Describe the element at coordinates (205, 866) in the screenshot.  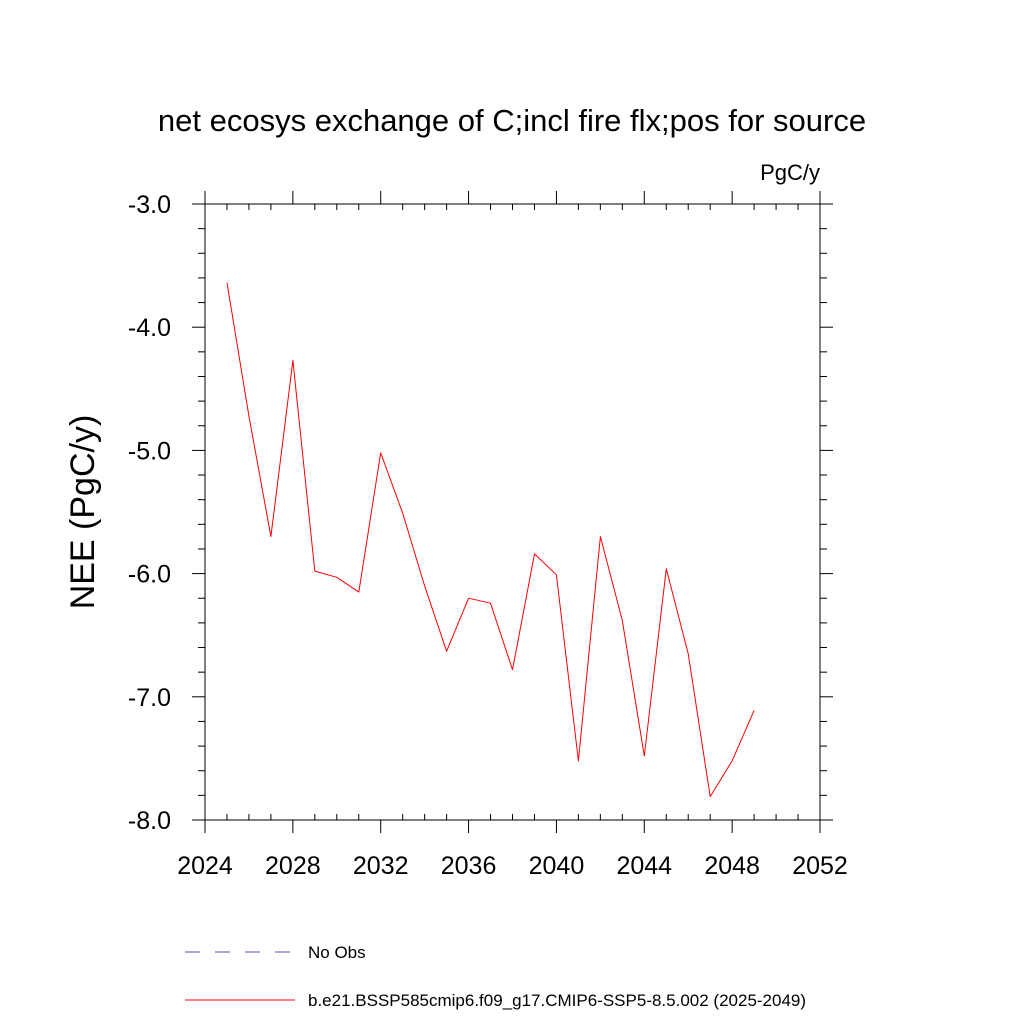
I see `x-tick-label: 2024` at that location.